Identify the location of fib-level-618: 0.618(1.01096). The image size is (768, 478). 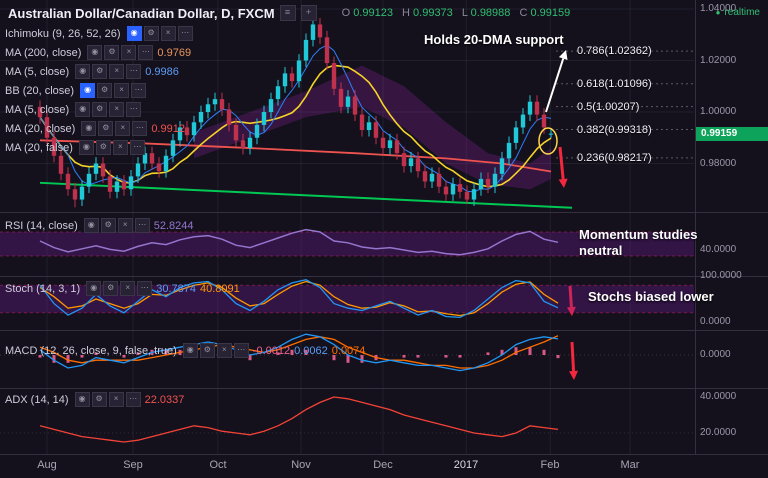
(614, 84).